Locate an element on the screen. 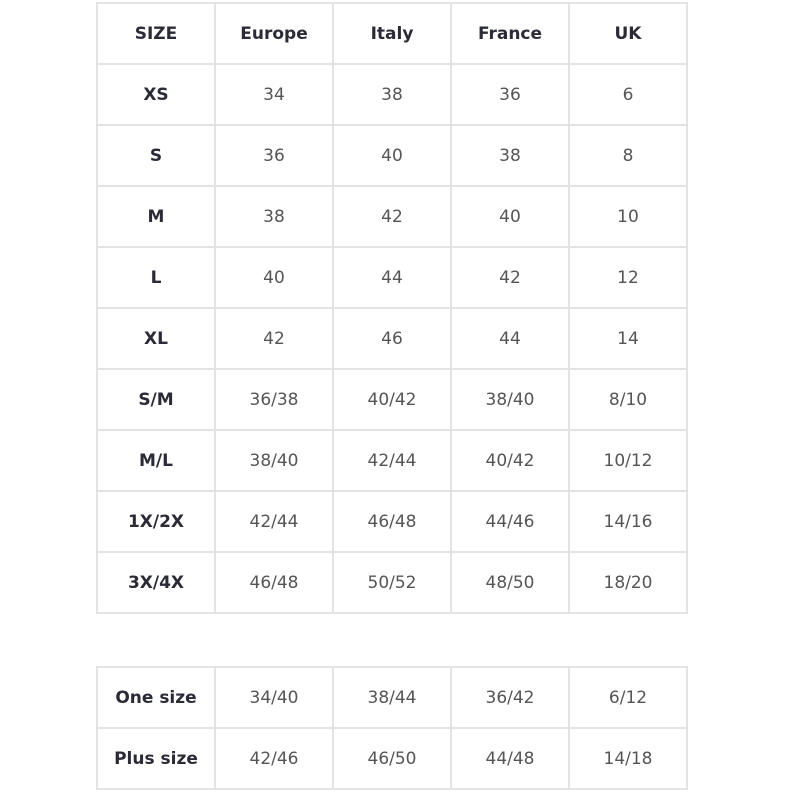 The height and width of the screenshot is (800, 800). table-row: L 40 44 42 12 is located at coordinates (392, 277).